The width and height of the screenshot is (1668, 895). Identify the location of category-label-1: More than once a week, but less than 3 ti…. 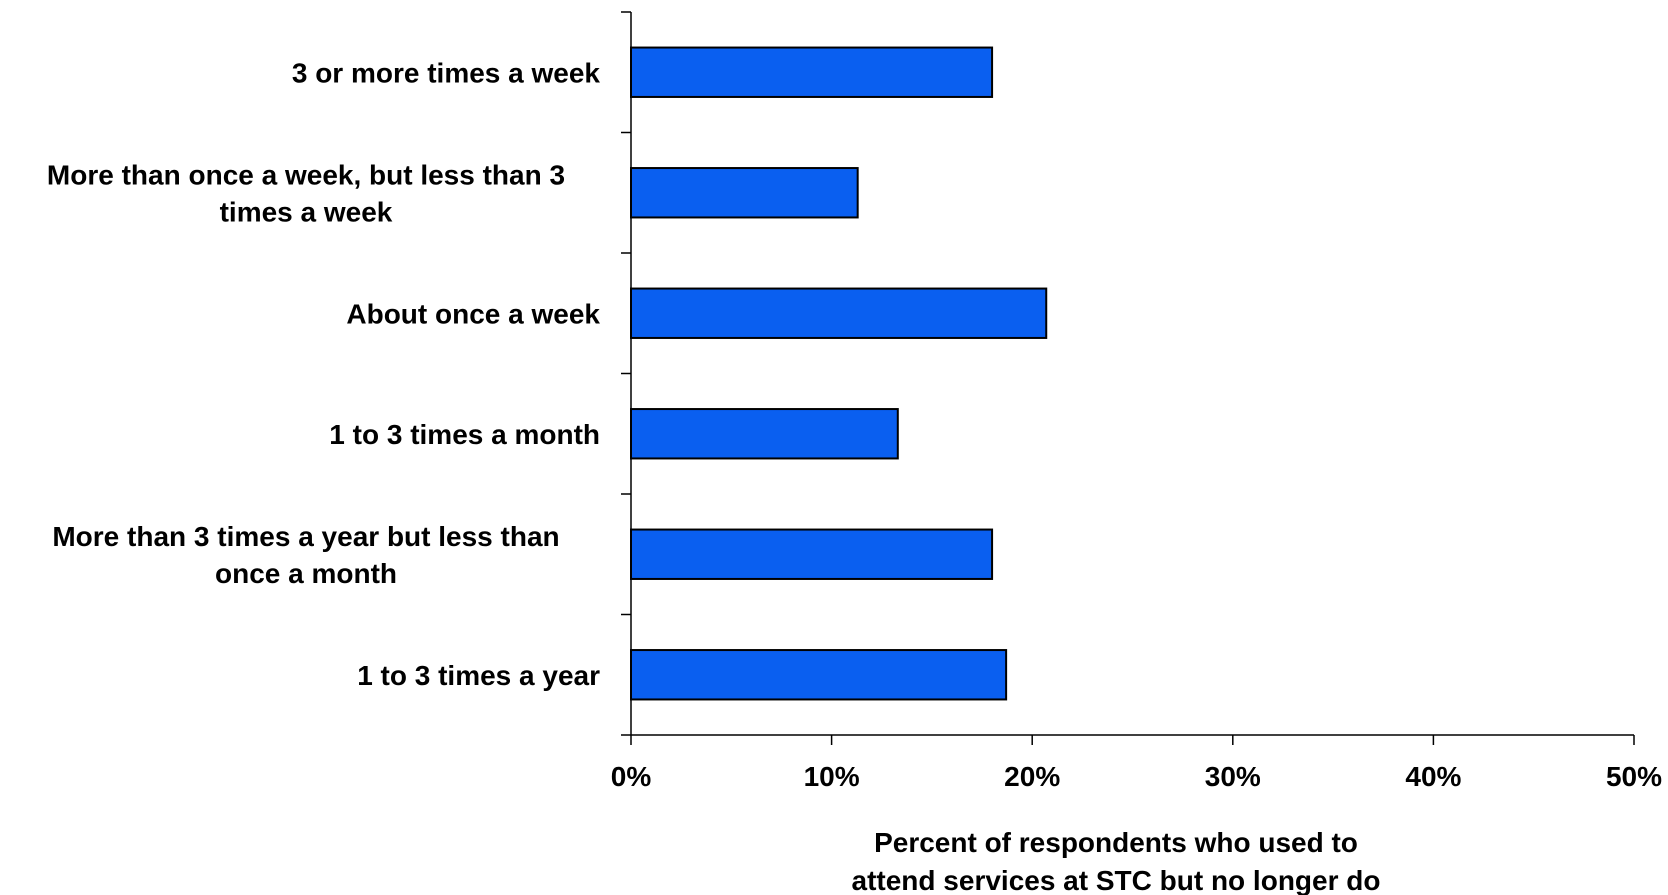
(306, 193).